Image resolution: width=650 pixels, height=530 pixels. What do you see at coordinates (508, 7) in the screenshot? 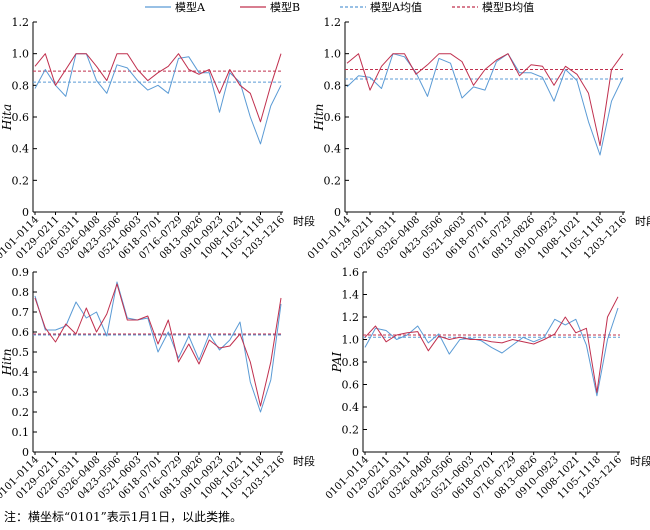
I see `legend-label-4: 模型B均值` at bounding box center [508, 7].